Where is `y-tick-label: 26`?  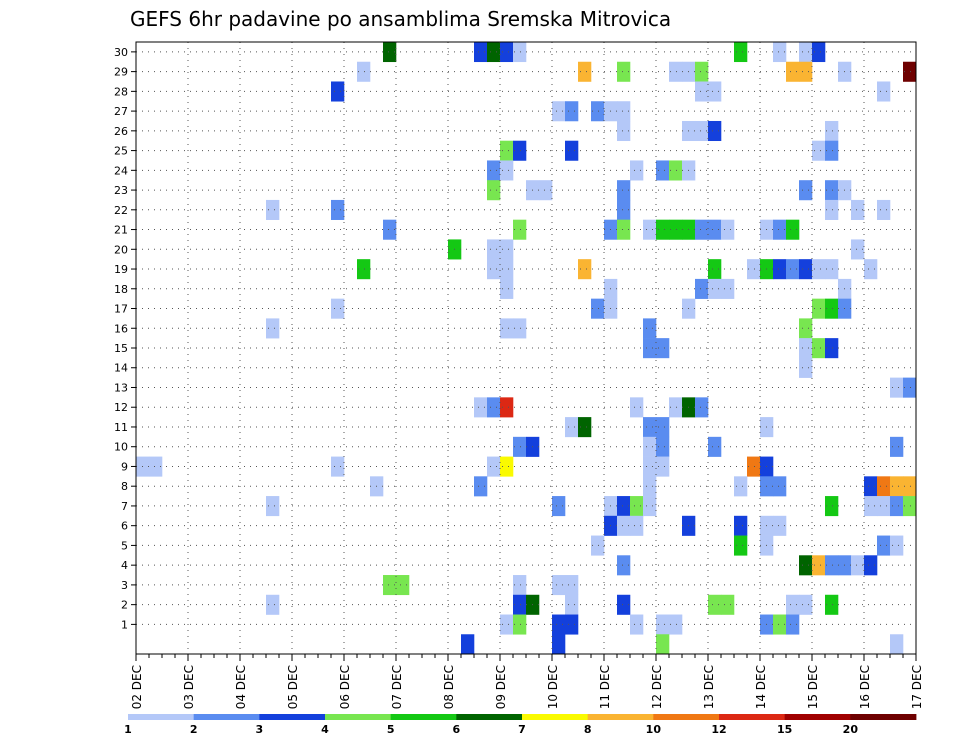 y-tick-label: 26 is located at coordinates (121, 131).